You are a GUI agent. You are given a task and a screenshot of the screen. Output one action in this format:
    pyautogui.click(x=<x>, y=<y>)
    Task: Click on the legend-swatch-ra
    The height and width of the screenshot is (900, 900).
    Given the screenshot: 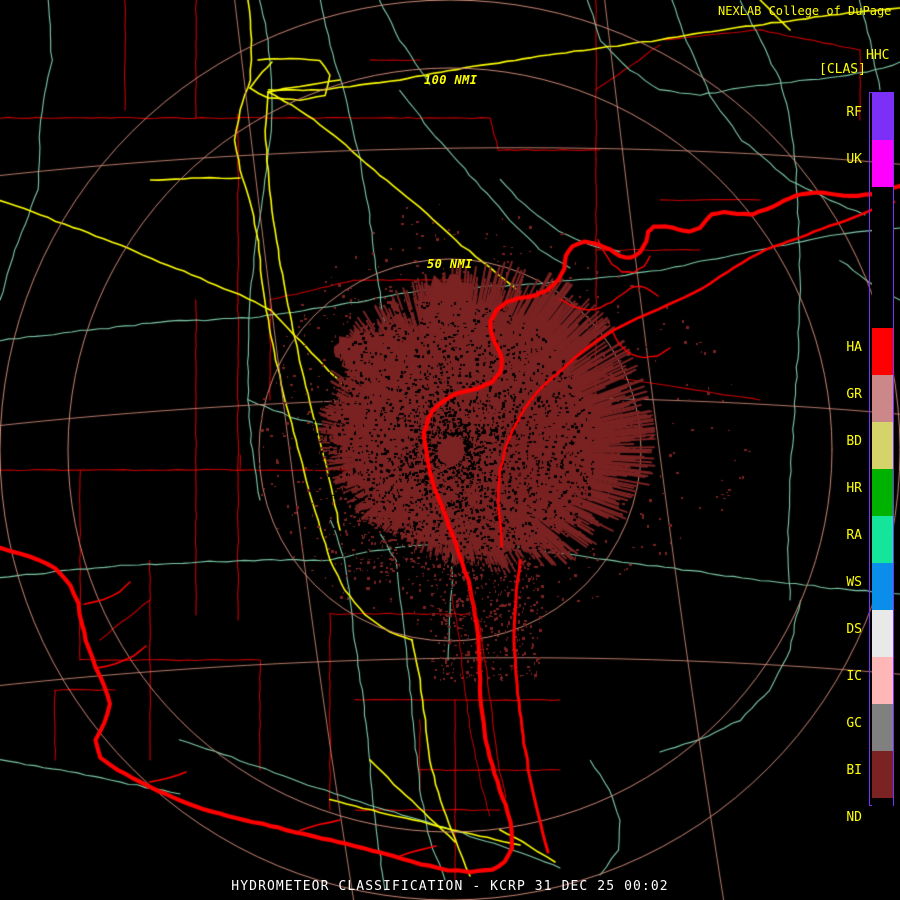 What is the action you would take?
    pyautogui.click(x=882, y=539)
    